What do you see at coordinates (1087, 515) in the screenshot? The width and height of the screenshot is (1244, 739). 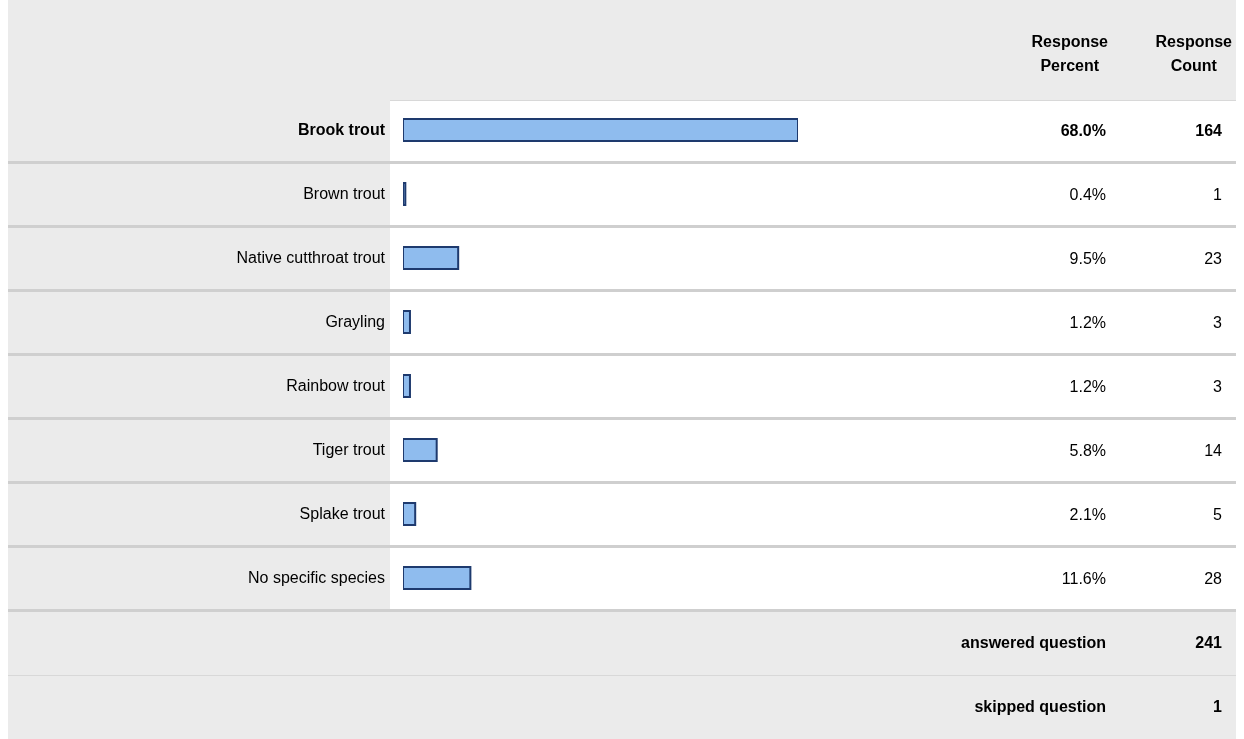 I see `data-label: 2.1%` at bounding box center [1087, 515].